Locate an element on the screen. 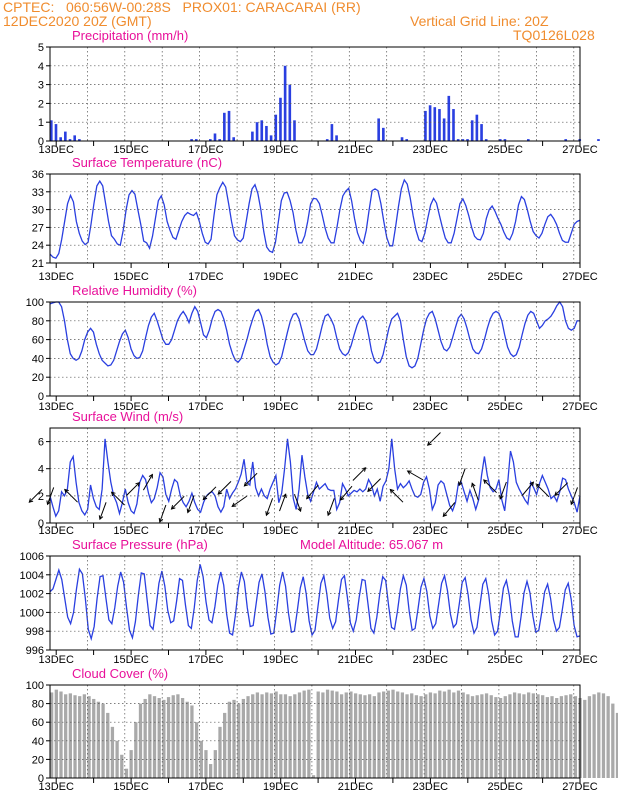 Image resolution: width=618 pixels, height=800 pixels. precip-ytick-label: 0 is located at coordinates (41, 142).